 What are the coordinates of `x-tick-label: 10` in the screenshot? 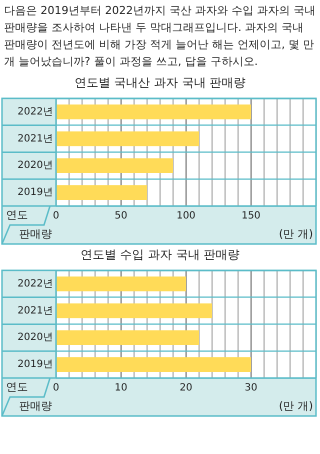 It's located at (121, 388).